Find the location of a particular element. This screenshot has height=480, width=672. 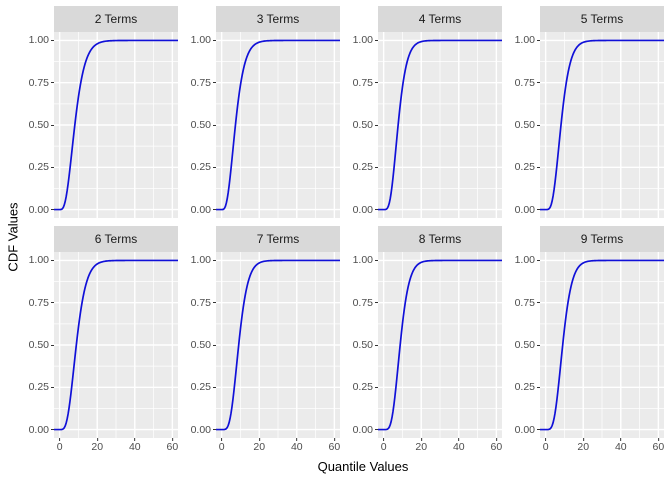

facet-strip-label: 4 Terms is located at coordinates (440, 19).